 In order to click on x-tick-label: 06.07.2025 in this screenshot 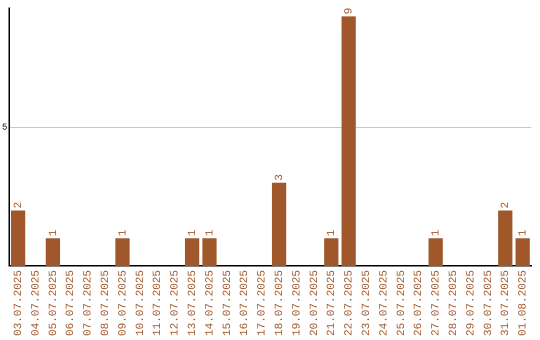, I will do `click(71, 303)`.